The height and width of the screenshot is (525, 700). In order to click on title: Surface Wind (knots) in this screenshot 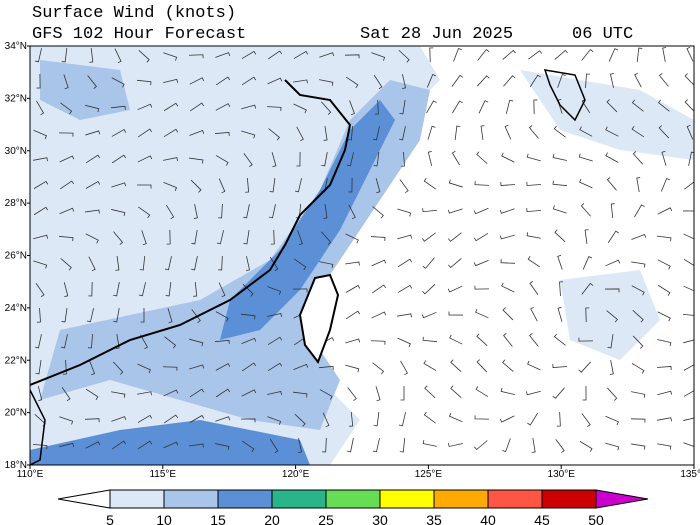, I will do `click(134, 13)`.